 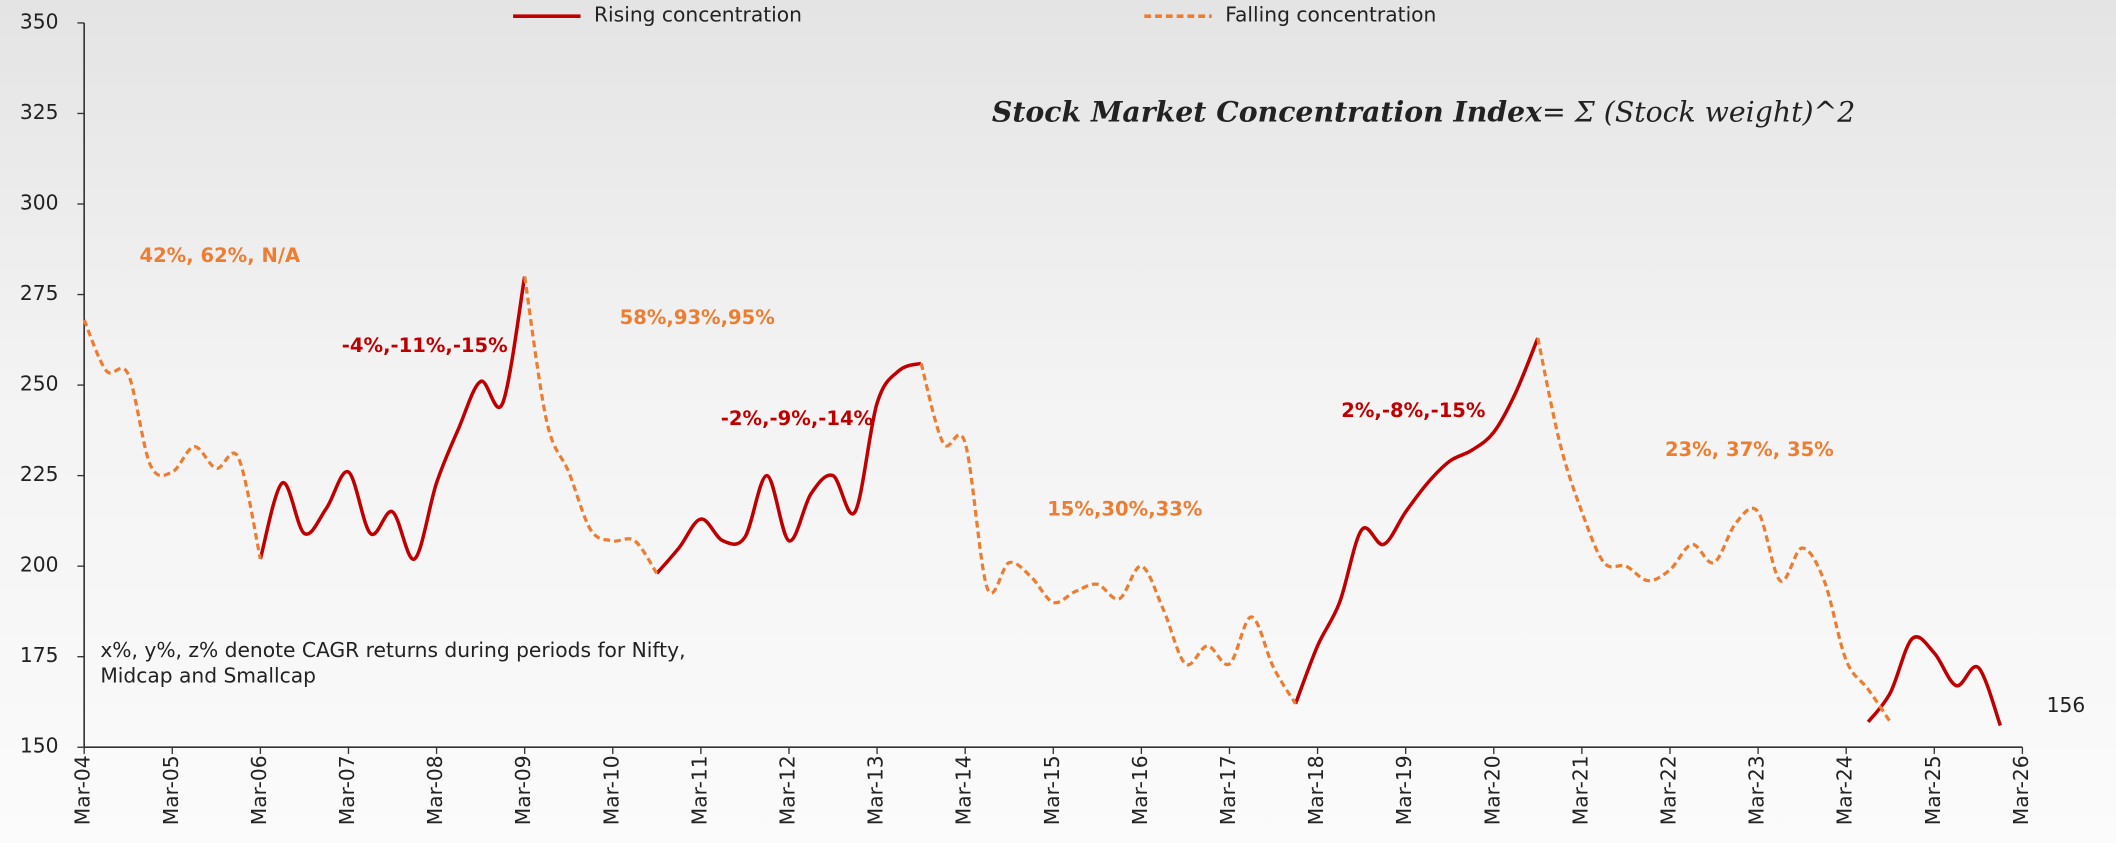 What do you see at coordinates (39, 293) in the screenshot?
I see `y-tick-label: 275` at bounding box center [39, 293].